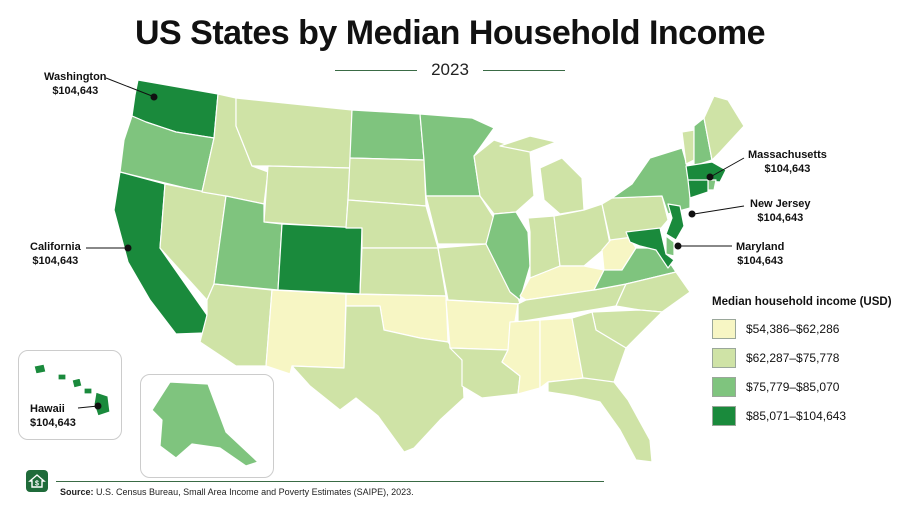 This screenshot has width=900, height=506. Describe the element at coordinates (482, 325) in the screenshot. I see `state-arkansas` at that location.